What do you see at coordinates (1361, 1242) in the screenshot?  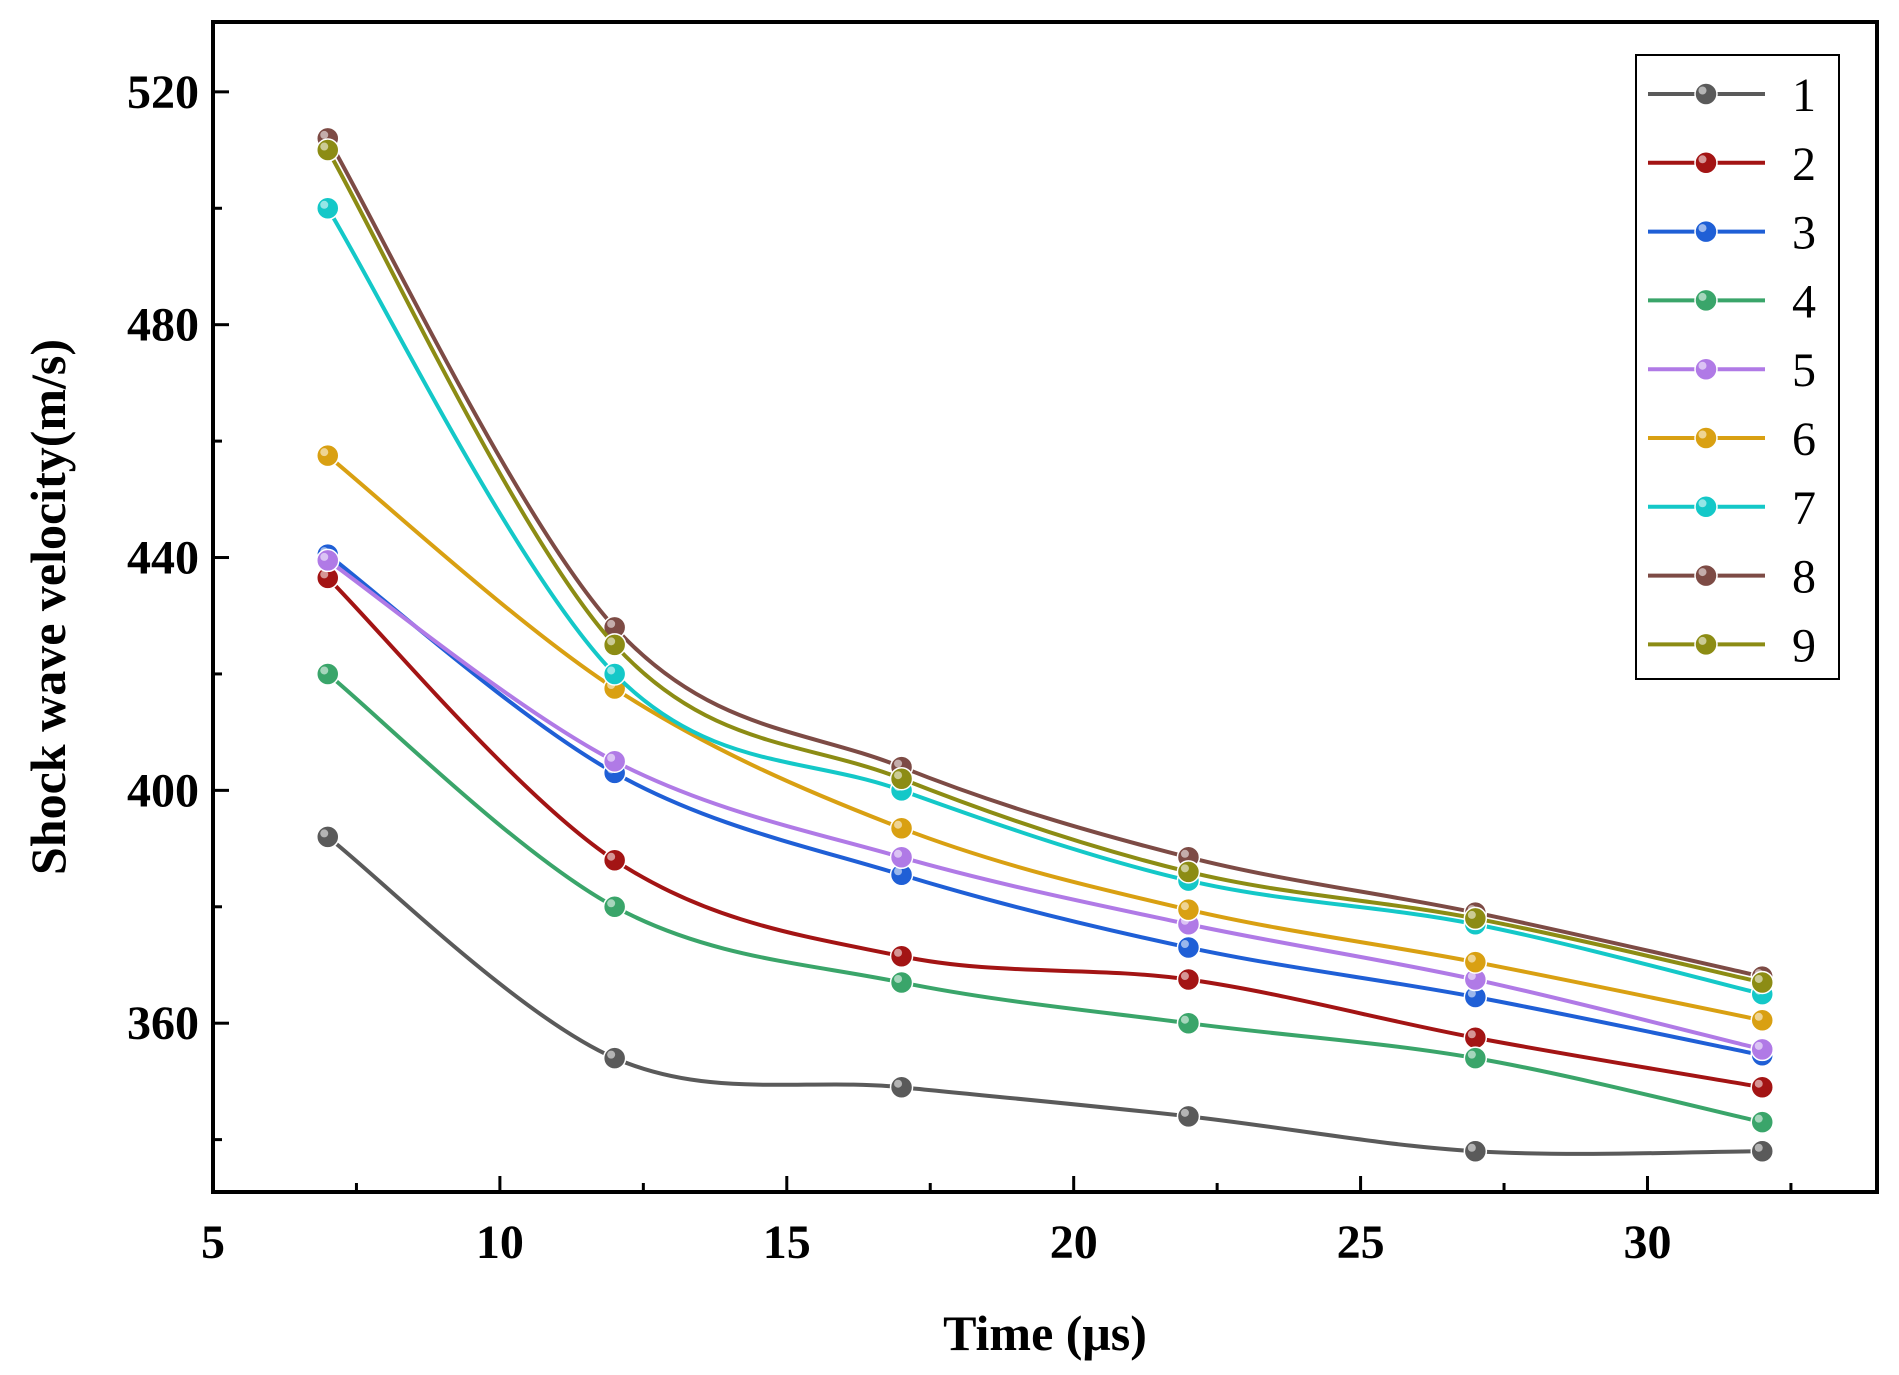 I see `x-tick-label: 25` at bounding box center [1361, 1242].